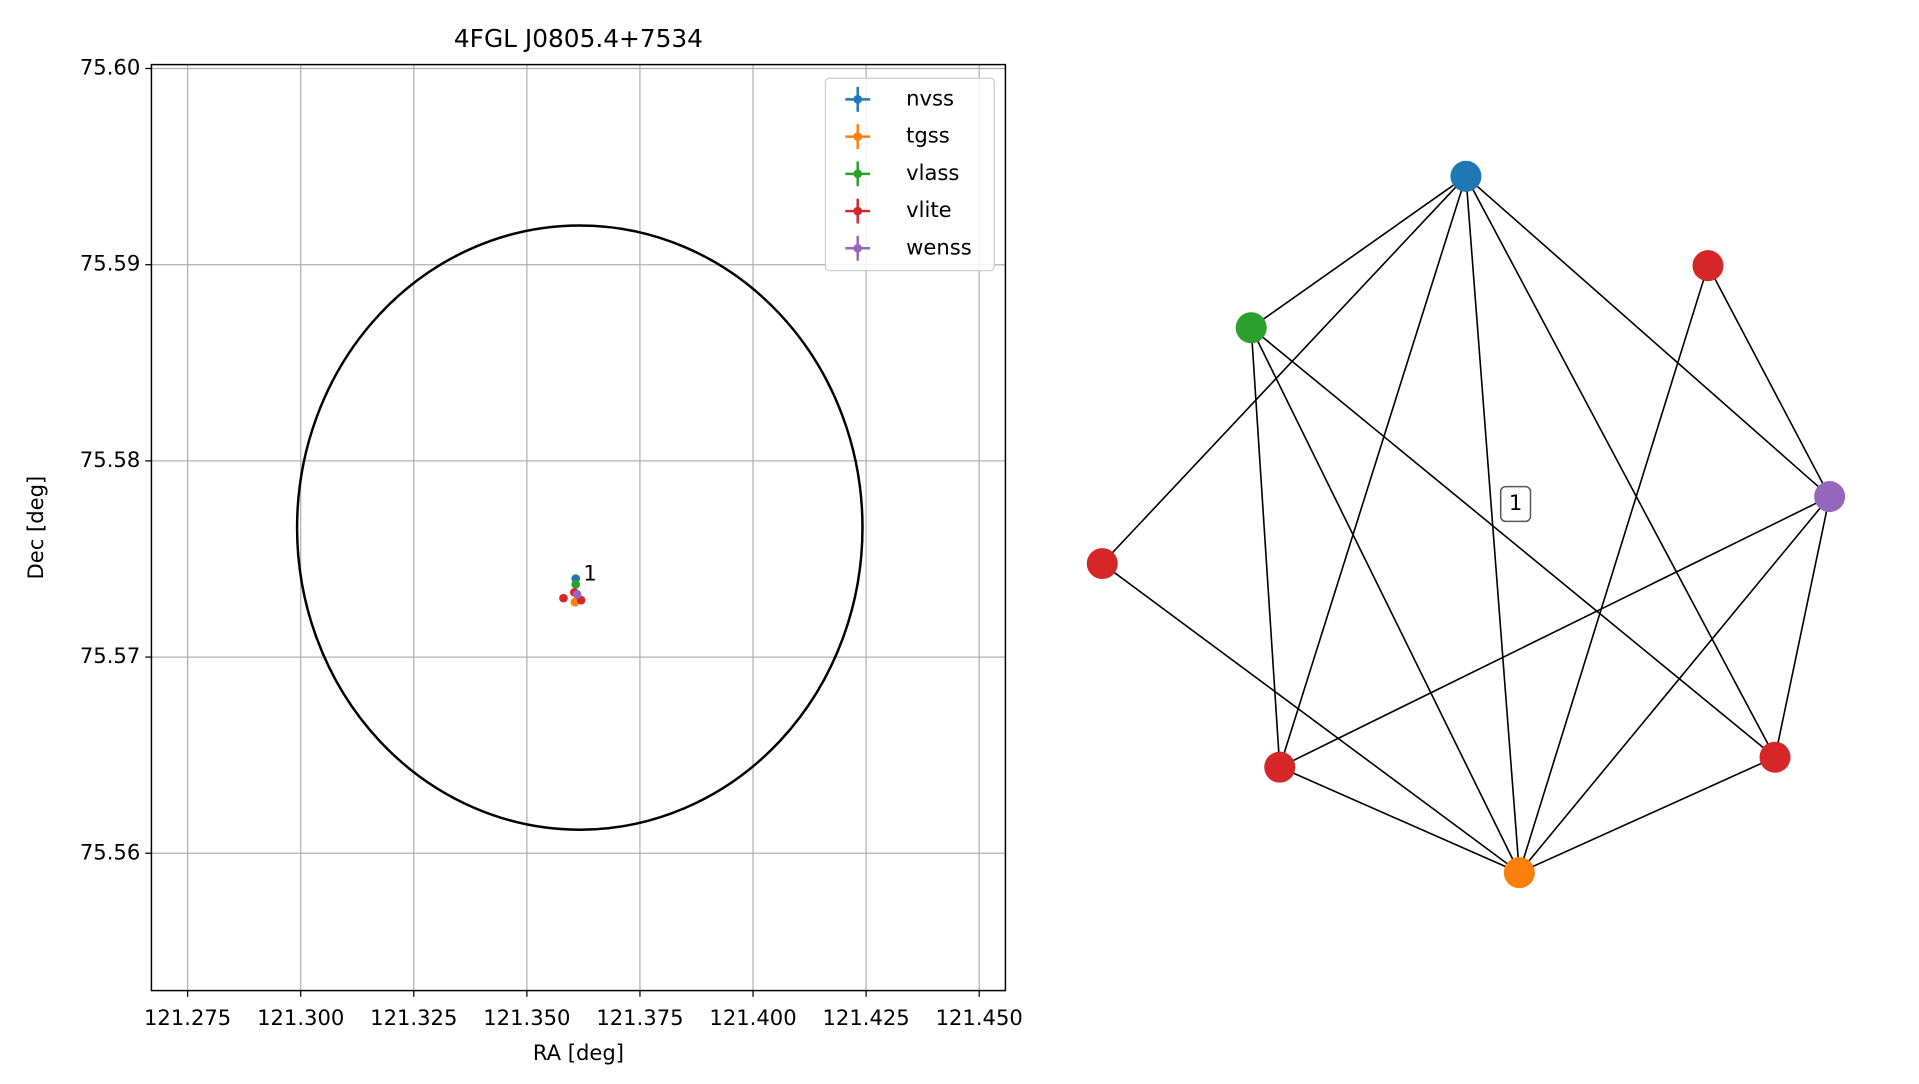 The width and height of the screenshot is (1919, 1084). Describe the element at coordinates (110, 851) in the screenshot. I see `y-tick-label: 75.56` at that location.